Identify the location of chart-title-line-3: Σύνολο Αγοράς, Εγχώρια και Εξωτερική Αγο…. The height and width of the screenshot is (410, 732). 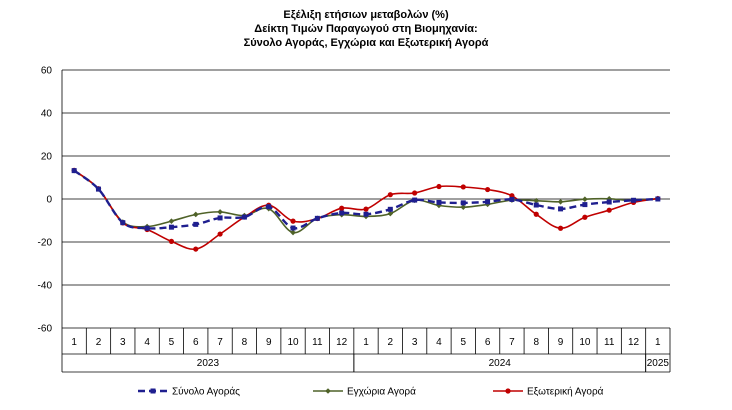
(366, 43).